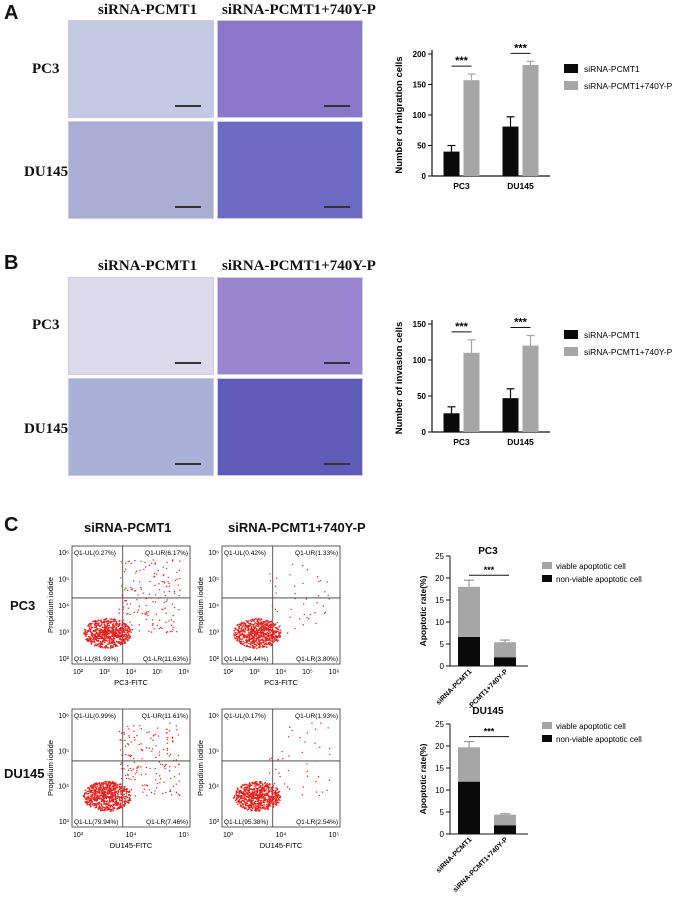 The width and height of the screenshot is (678, 900). Describe the element at coordinates (148, 266) in the screenshot. I see `col-header-b-1: siRNA-PCMT1` at that location.